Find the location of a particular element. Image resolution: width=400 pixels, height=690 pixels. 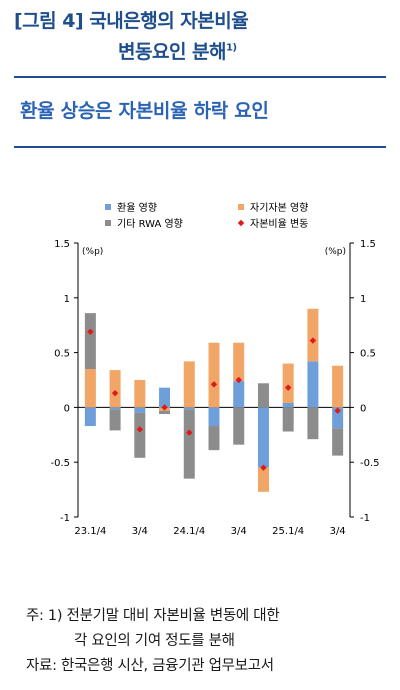

legend-swatch-rwa is located at coordinates (108, 223).